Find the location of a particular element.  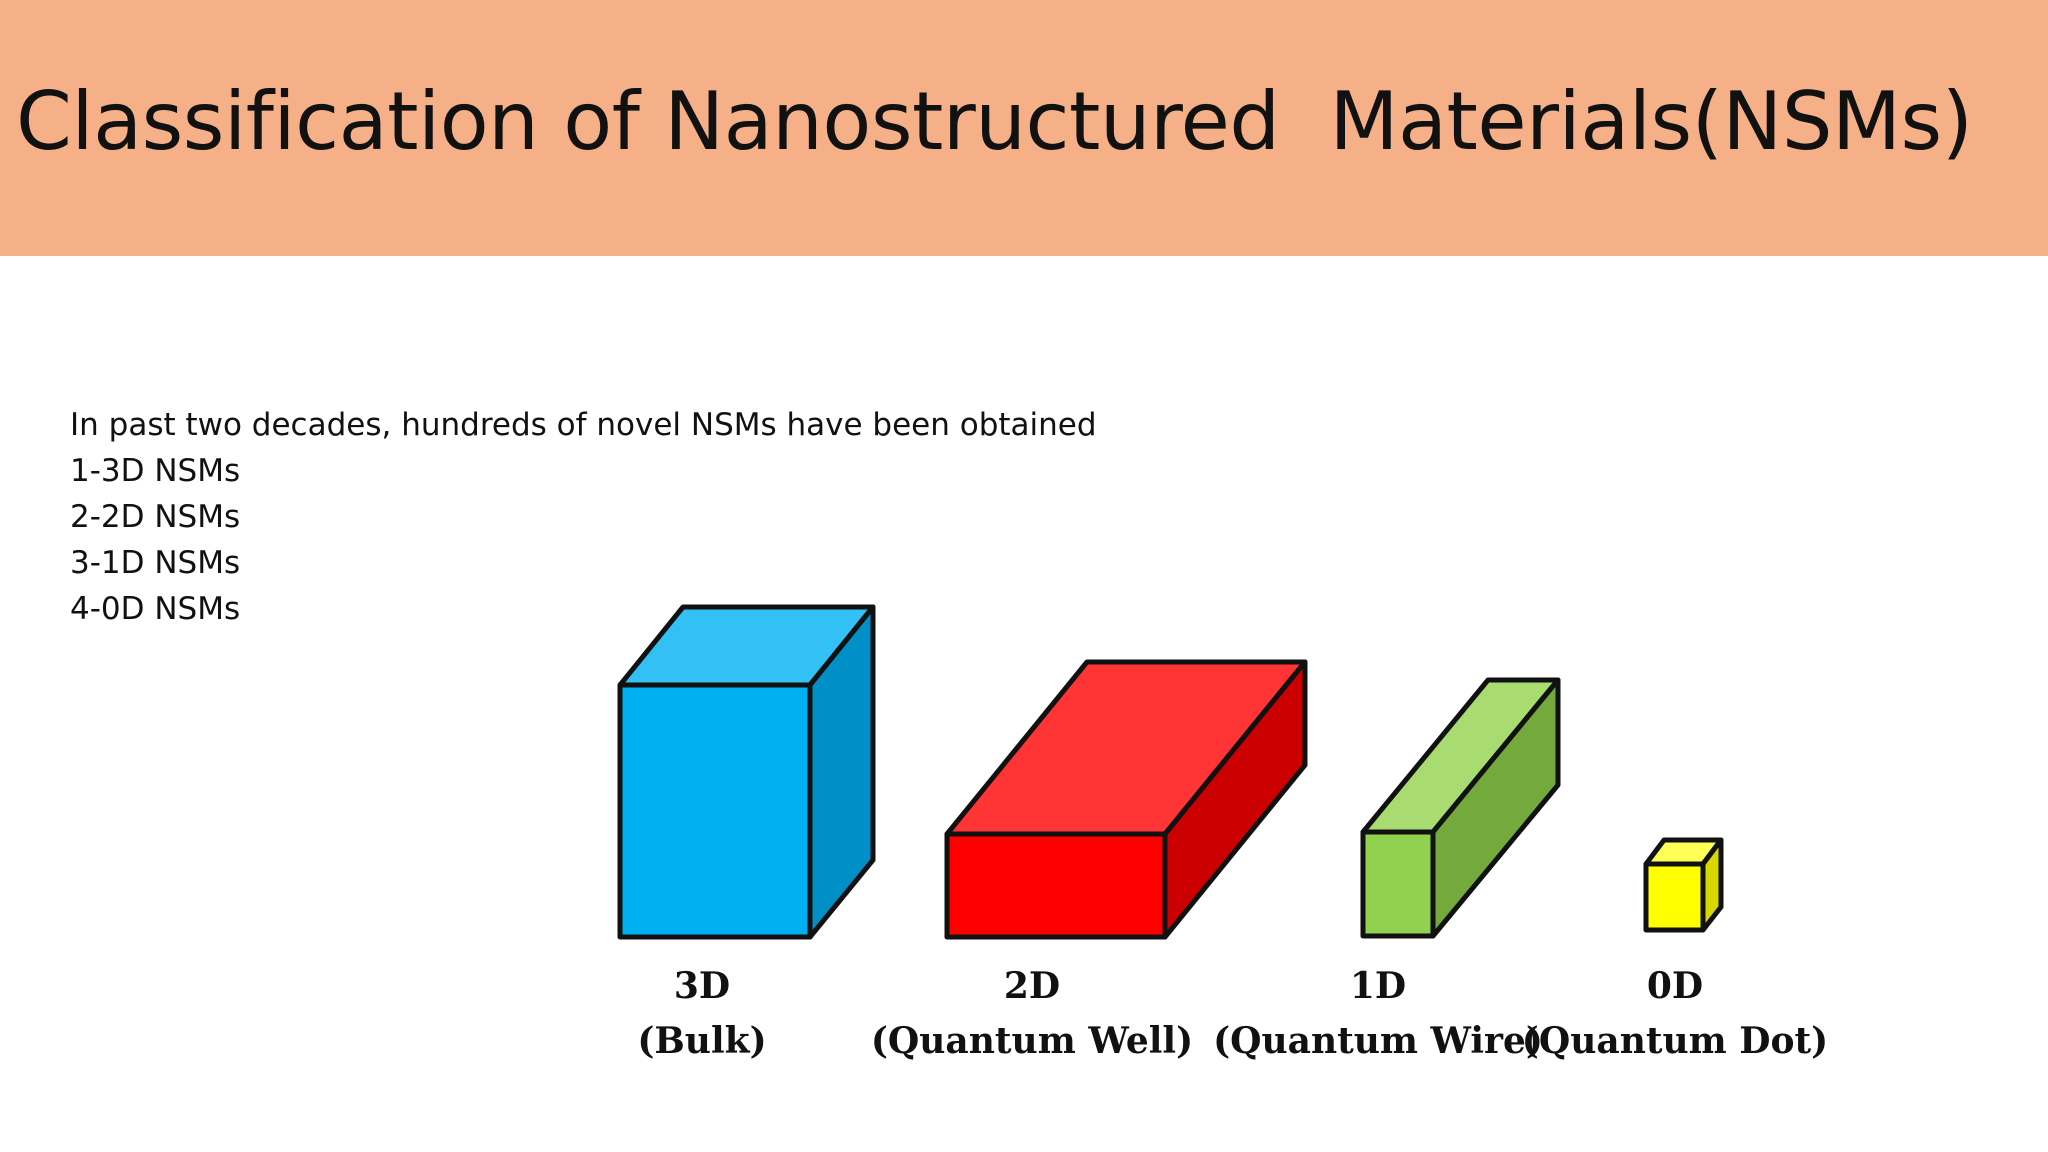

bulk-box is located at coordinates (746, 772).